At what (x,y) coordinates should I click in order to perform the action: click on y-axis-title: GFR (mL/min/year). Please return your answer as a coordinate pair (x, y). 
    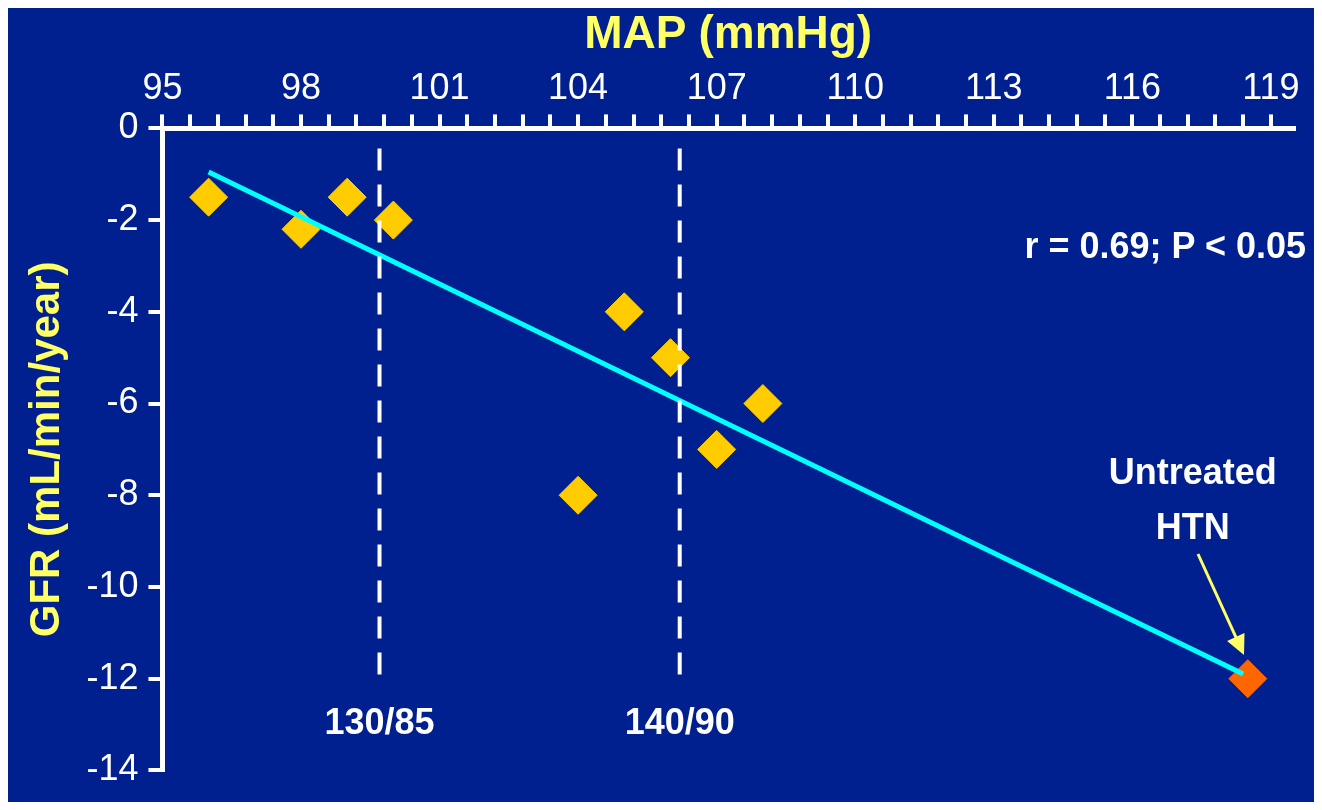
    Looking at the image, I should click on (44, 449).